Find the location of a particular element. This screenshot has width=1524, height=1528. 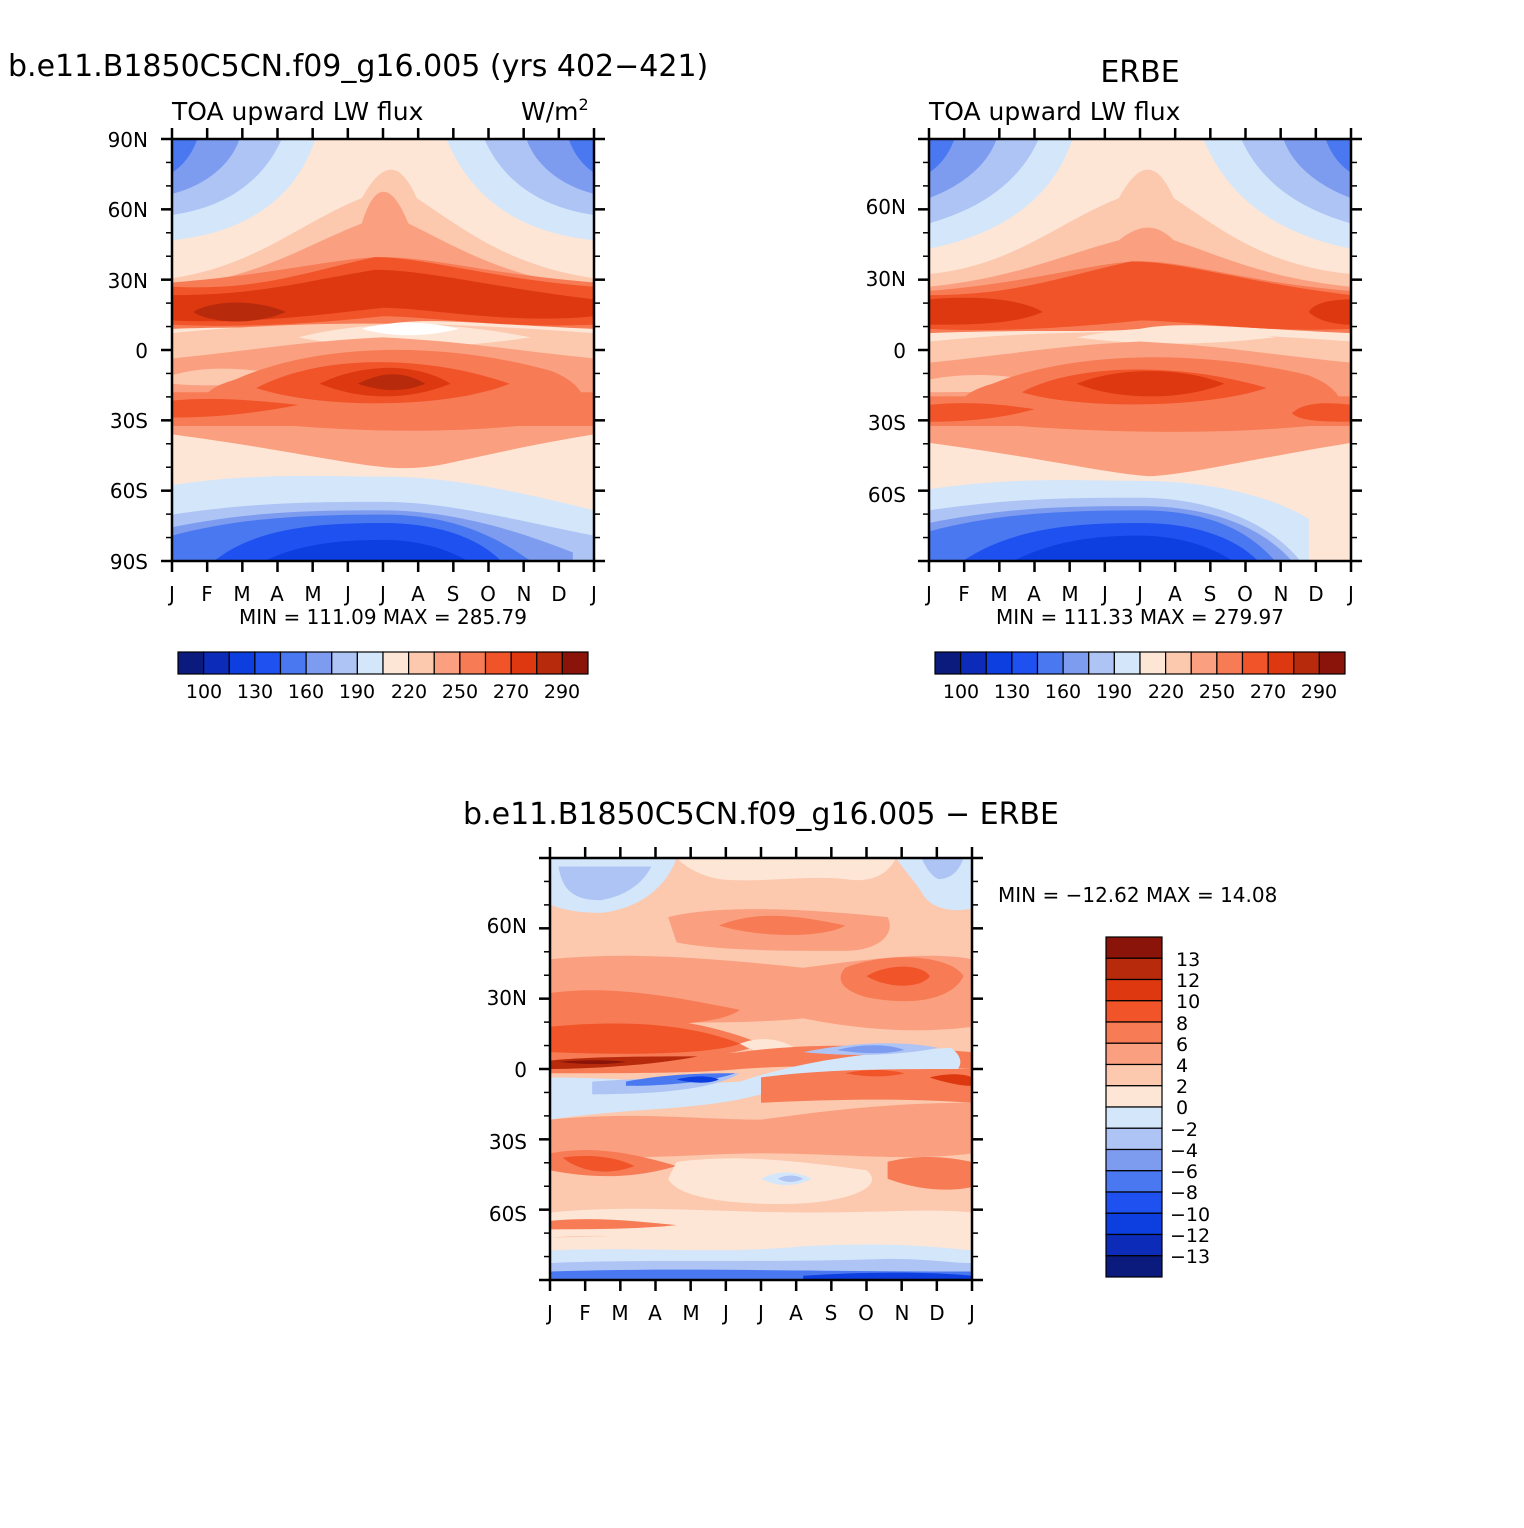

diff-xtick-label: D is located at coordinates (936, 1313).